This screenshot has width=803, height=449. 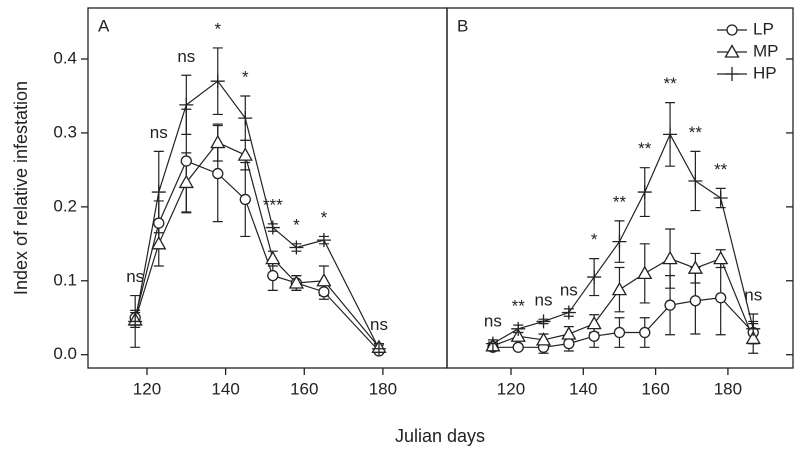 What do you see at coordinates (440, 436) in the screenshot?
I see `x-axis-label: Julian days` at bounding box center [440, 436].